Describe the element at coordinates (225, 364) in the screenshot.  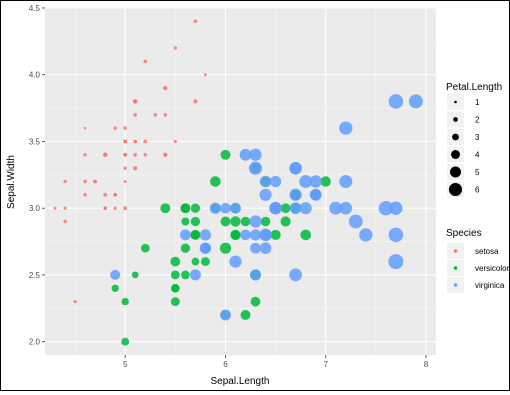
I see `x-tick-label: 6` at that location.